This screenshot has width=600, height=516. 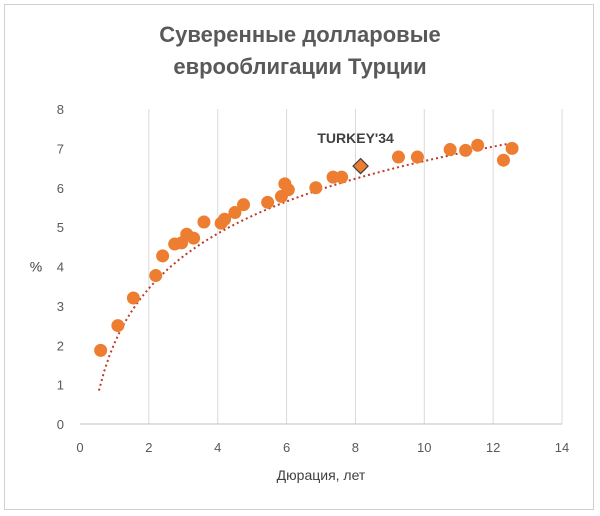 I want to click on y-tick-label: 4, so click(x=60, y=267).